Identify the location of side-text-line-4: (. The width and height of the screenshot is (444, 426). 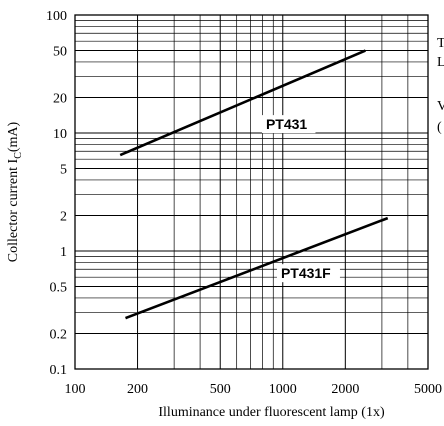
(439, 127).